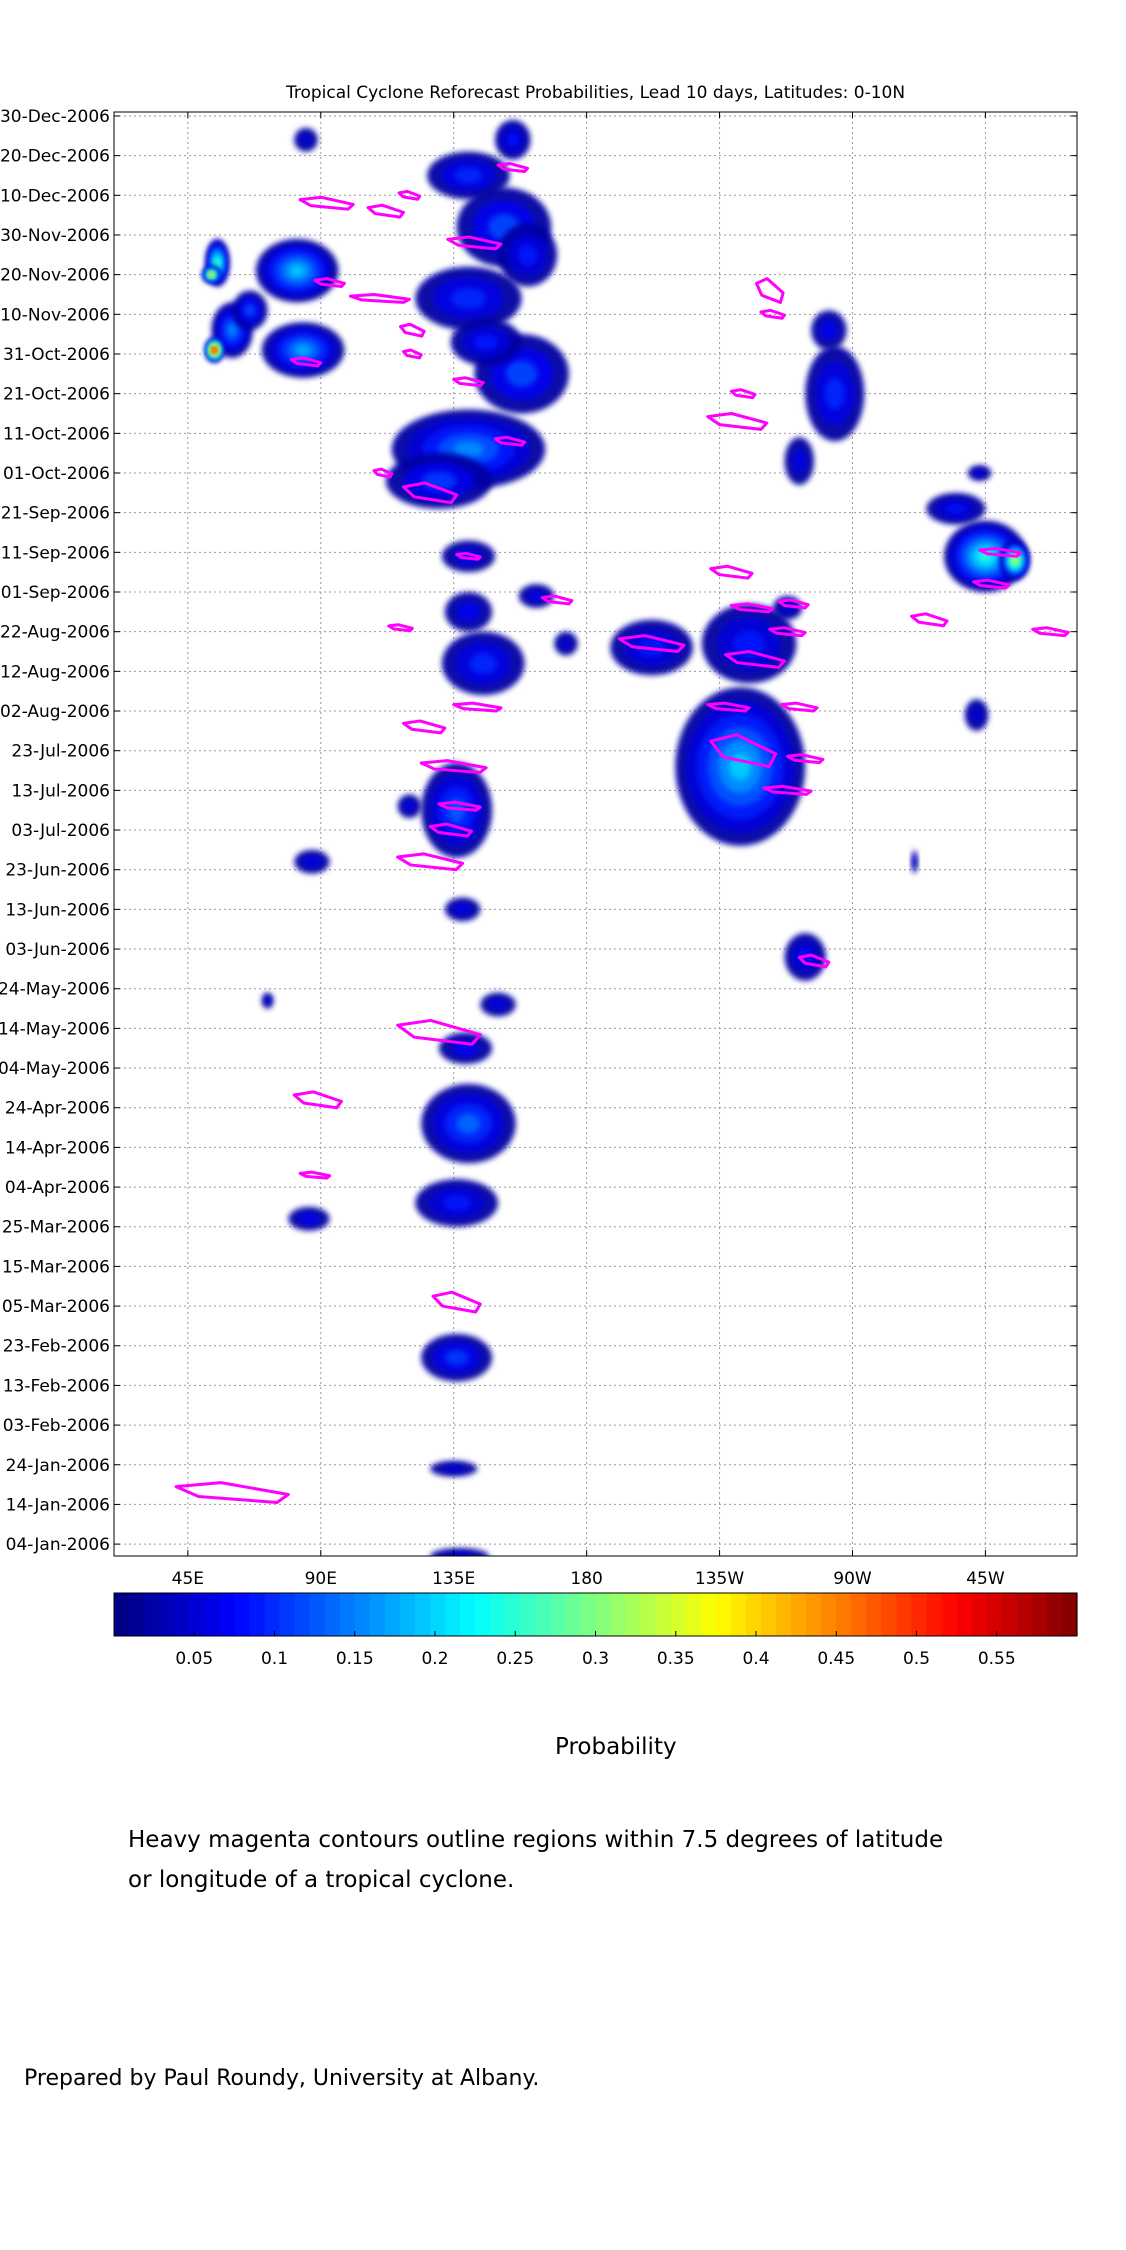 The height and width of the screenshot is (2250, 1126). I want to click on y-tick-label: 23-Jul-2006, so click(60, 752).